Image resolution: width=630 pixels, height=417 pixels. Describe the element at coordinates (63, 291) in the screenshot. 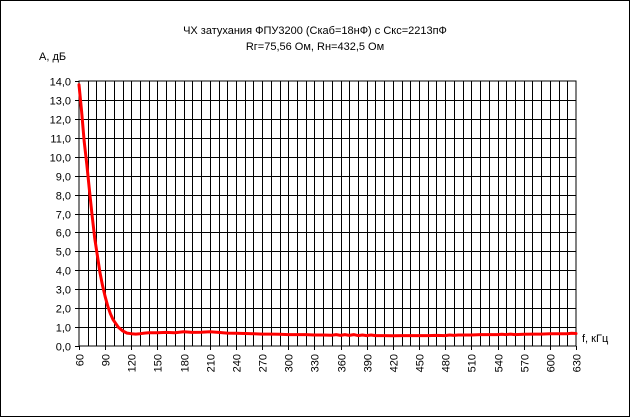

I see `y-tick-label: 3,0` at that location.